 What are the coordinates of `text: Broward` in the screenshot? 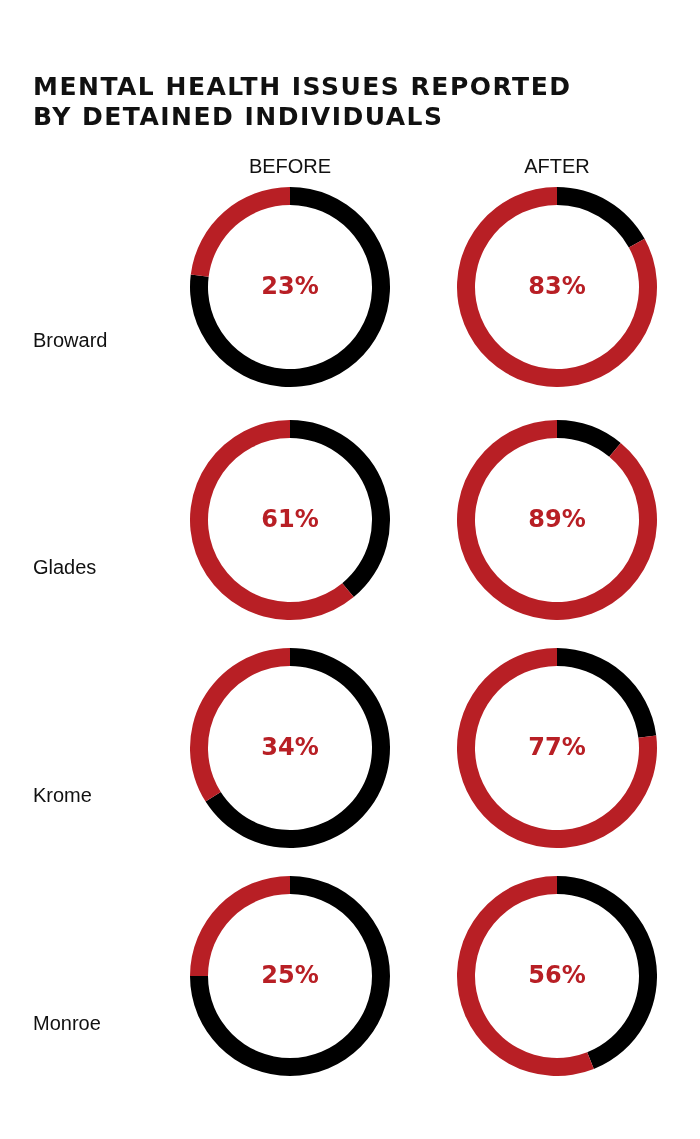 It's located at (70, 340).